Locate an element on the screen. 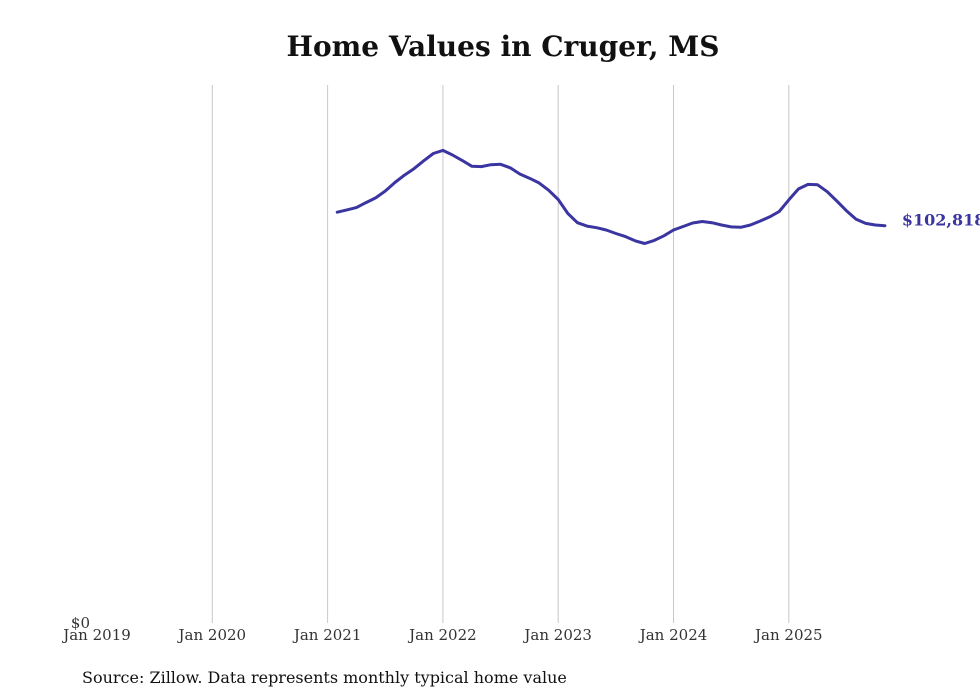 The image size is (980, 699). y-tick-label: $0 is located at coordinates (80, 623).